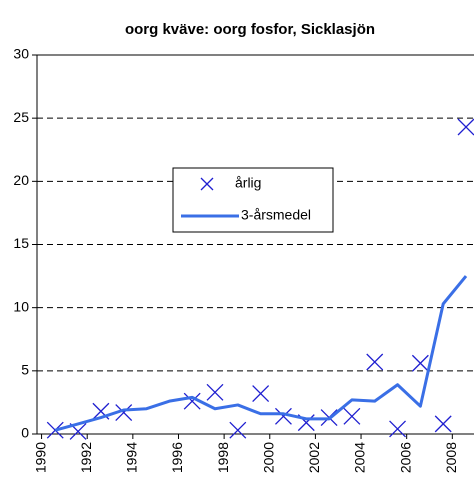  I want to click on y-tick-label: 15, so click(21, 243).